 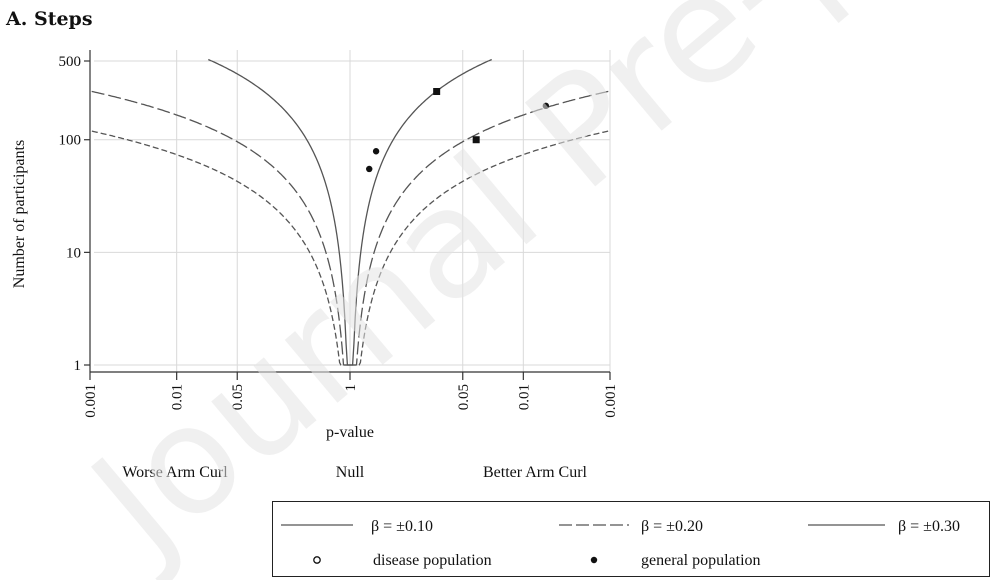 I want to click on y-tick-label: 500, so click(x=70, y=62).